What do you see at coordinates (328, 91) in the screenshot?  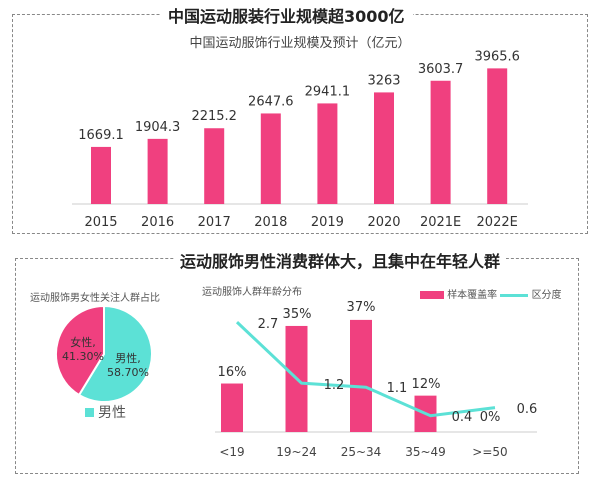 I see `data-label: 2941.1` at bounding box center [328, 91].